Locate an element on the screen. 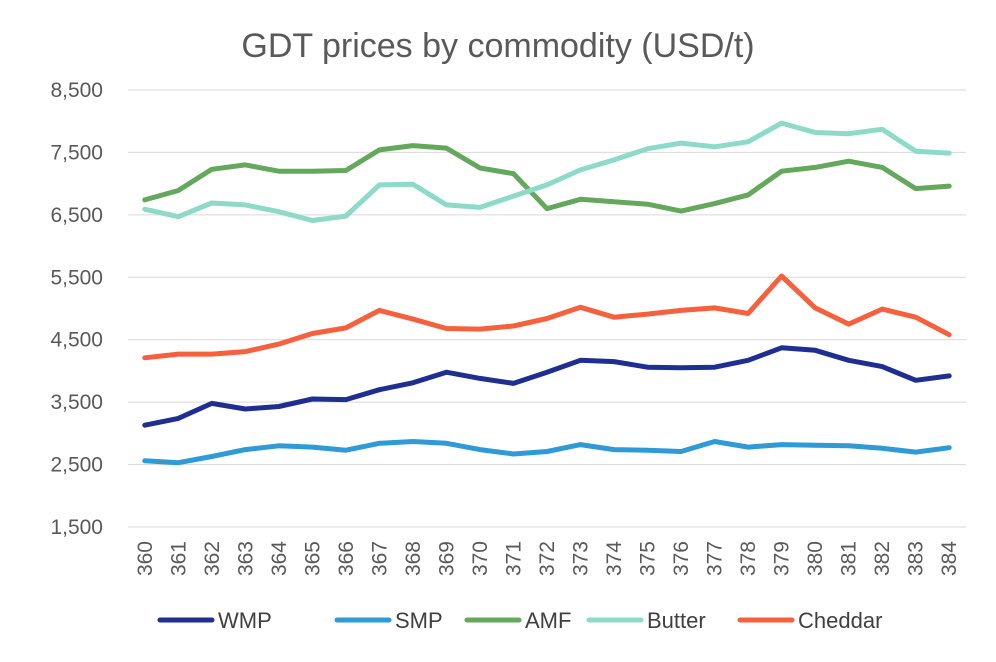 The image size is (996, 662). x-tick-label: 365 is located at coordinates (312, 558).